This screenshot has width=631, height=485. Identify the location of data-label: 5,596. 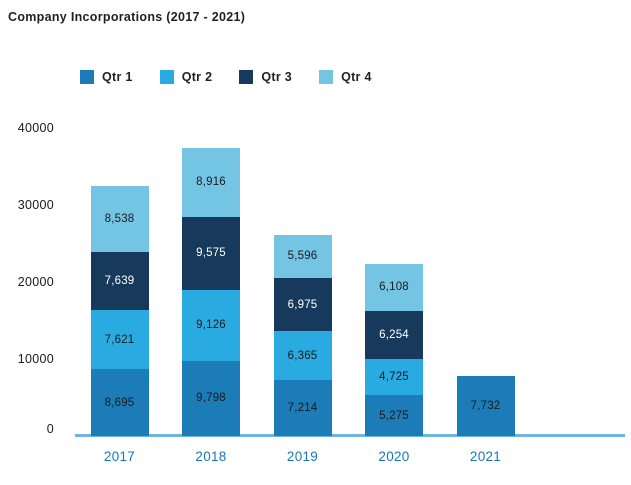
(302, 256).